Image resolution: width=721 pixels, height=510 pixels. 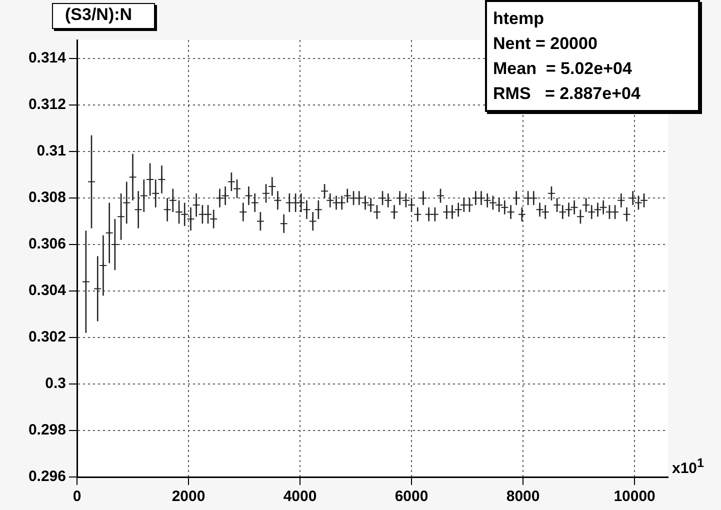 I want to click on x-tick-label: 6000, so click(x=411, y=497).